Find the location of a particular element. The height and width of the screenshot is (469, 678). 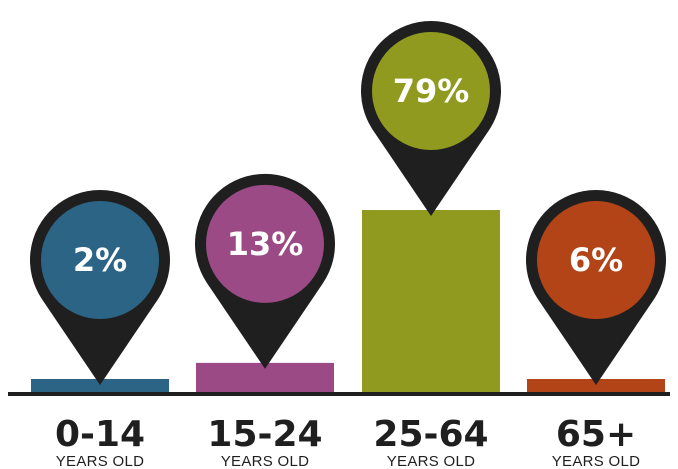

value-label-25-64: 79% is located at coordinates (431, 91).